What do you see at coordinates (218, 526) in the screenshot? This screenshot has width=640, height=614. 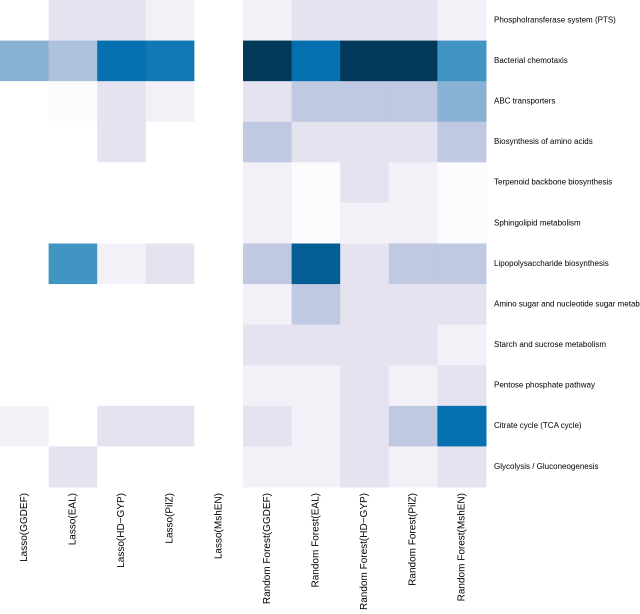 I see `column-label: Lasso(MshEN)` at bounding box center [218, 526].